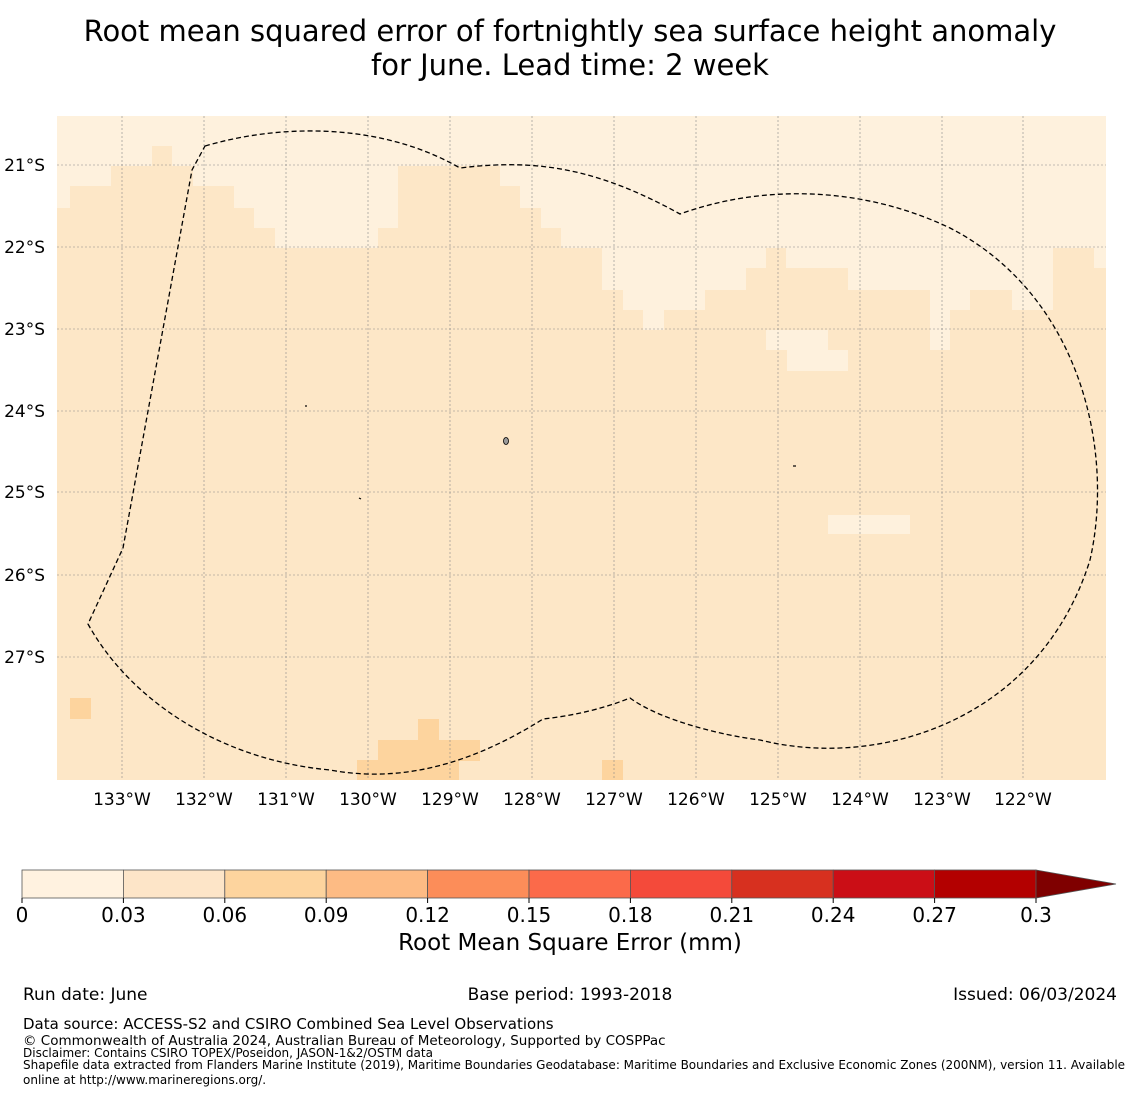  Describe the element at coordinates (123, 915) in the screenshot. I see `colorbar-tick-label: 0.03` at that location.